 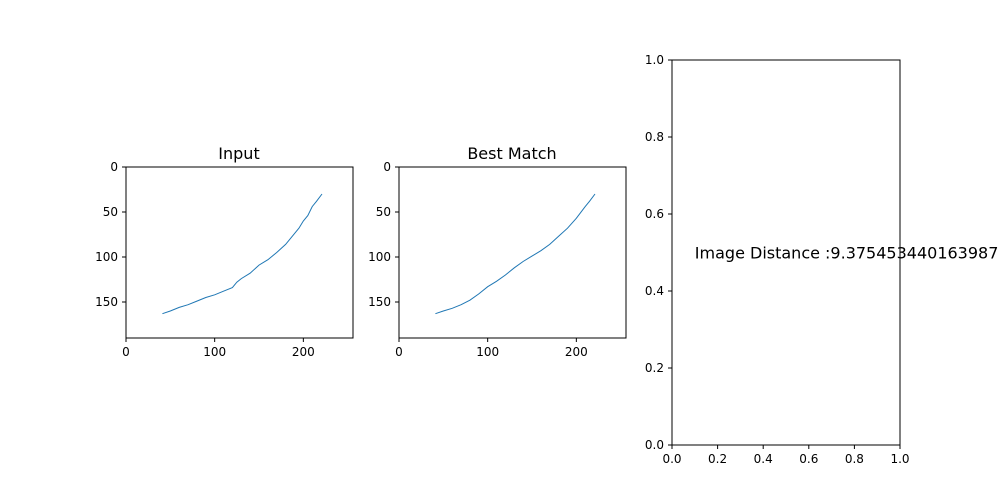 I want to click on panel-input-series-line, so click(x=242, y=254).